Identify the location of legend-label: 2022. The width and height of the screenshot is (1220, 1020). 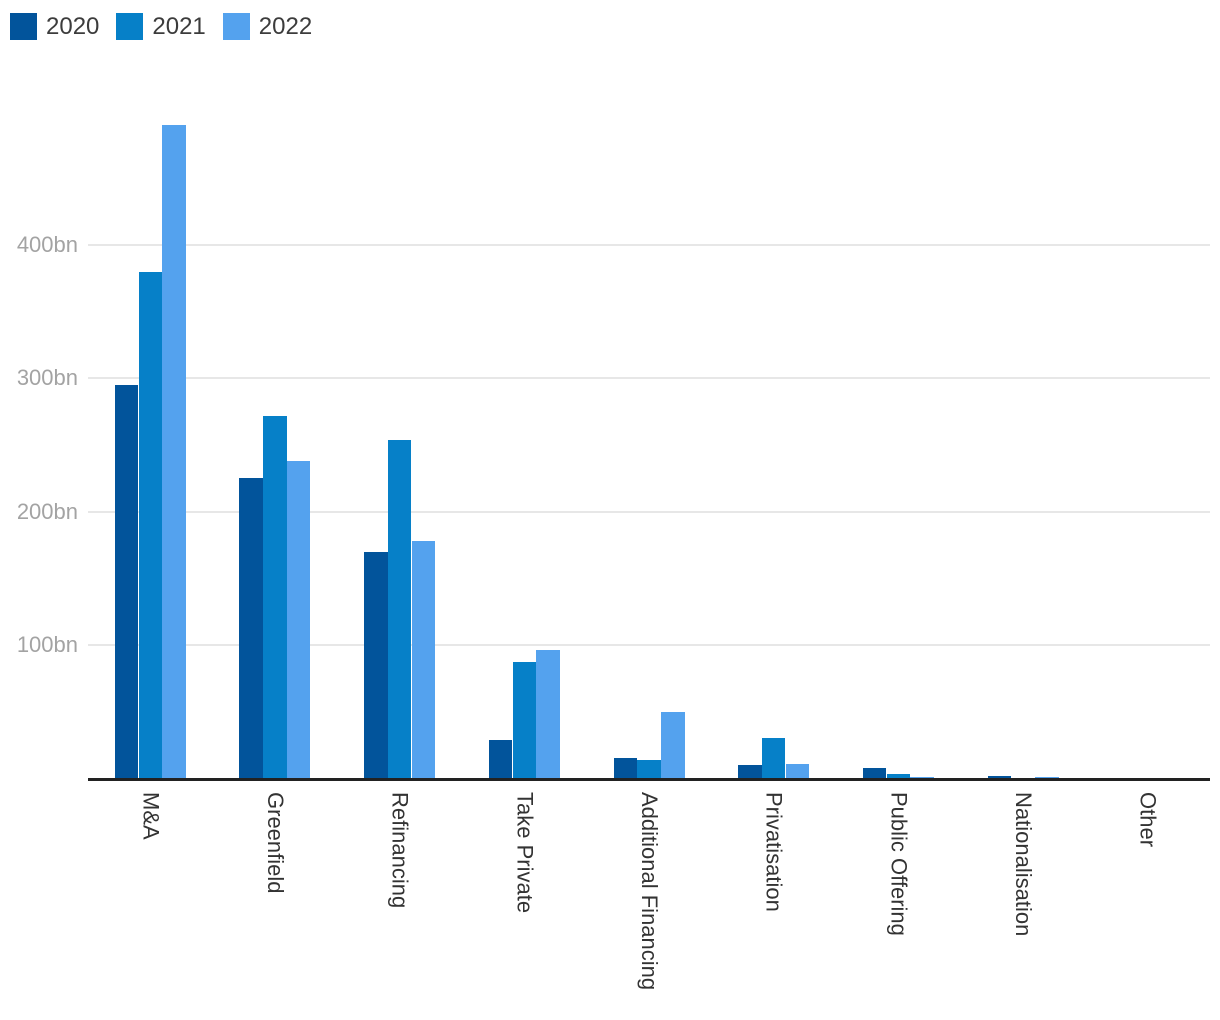
(285, 26).